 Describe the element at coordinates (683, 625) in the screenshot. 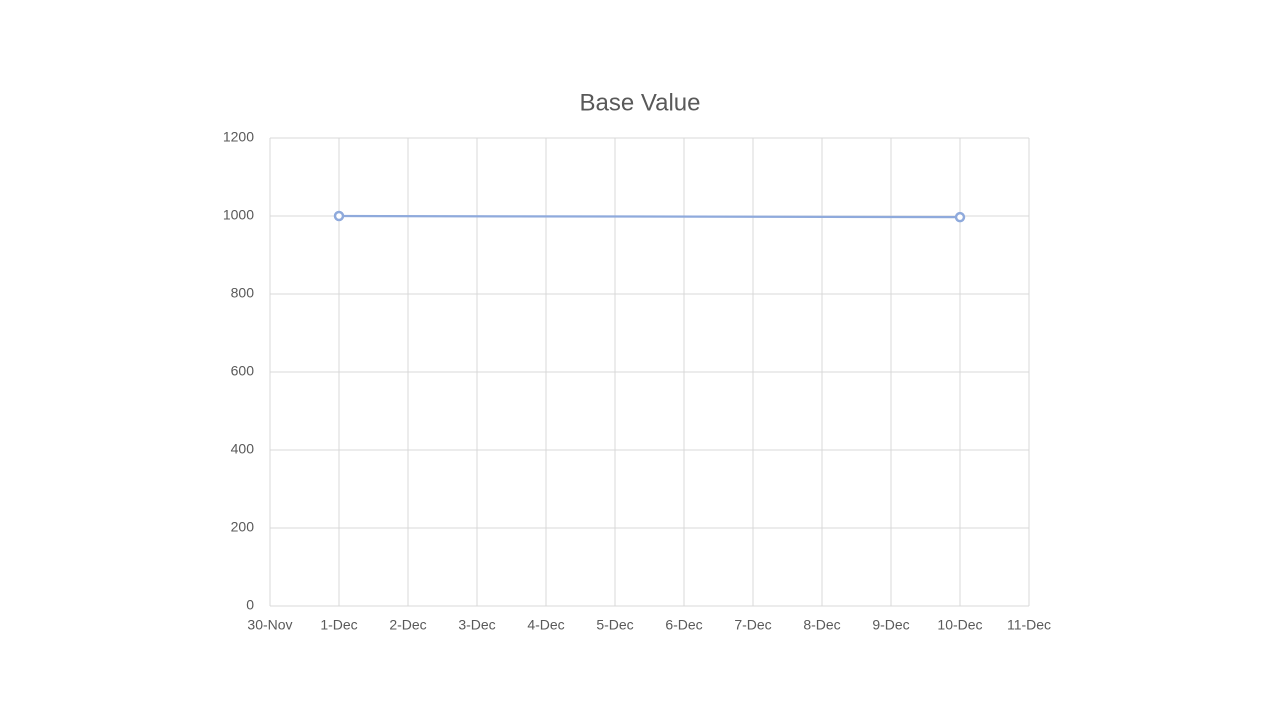

I see `x-tick-label: 6-Dec` at that location.